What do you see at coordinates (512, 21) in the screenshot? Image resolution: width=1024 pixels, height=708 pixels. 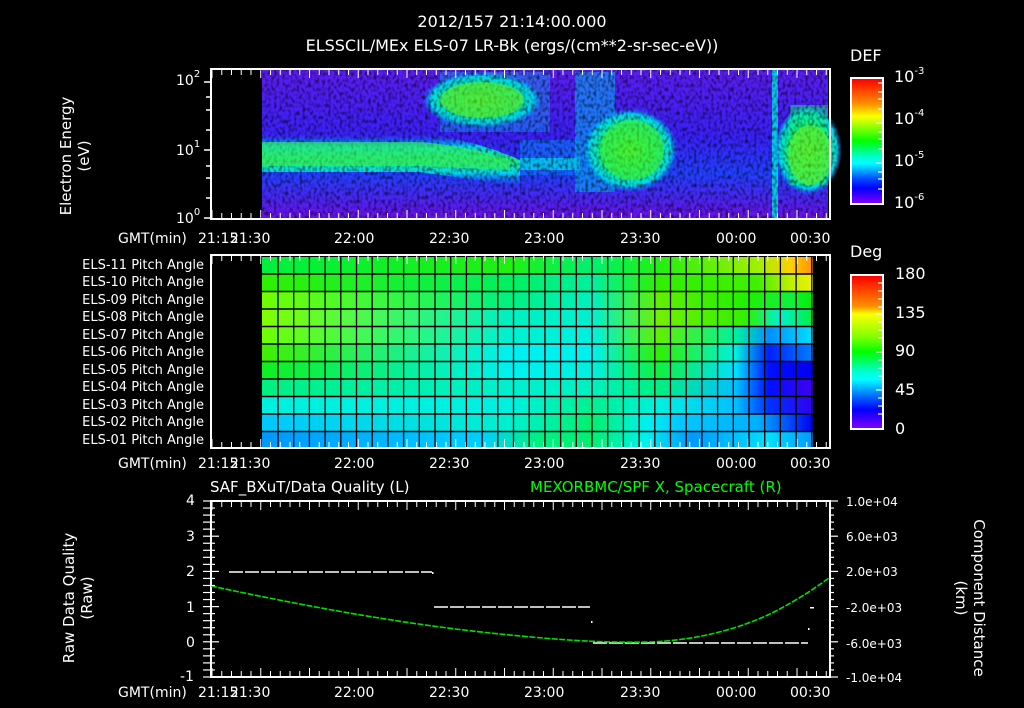 I see `plot-timestamp: 2012/157 21:14:00.000` at bounding box center [512, 21].